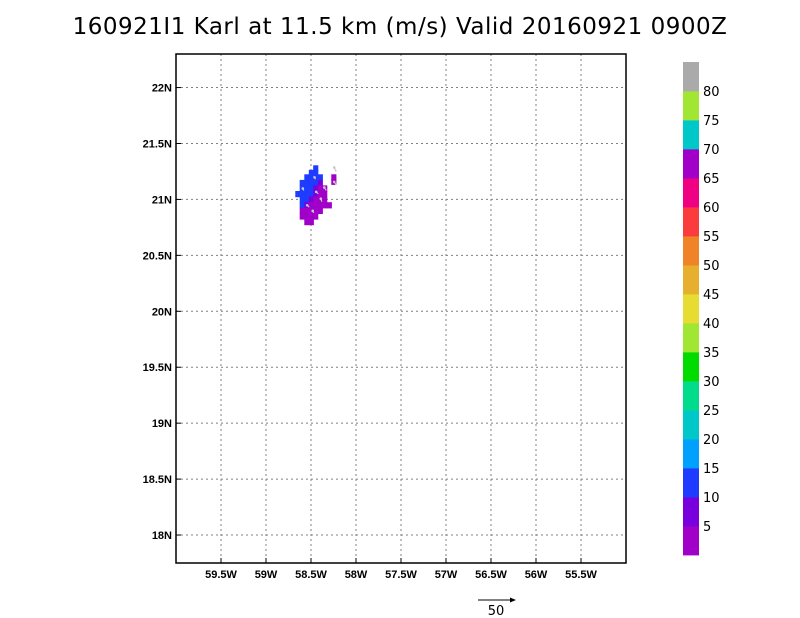 This screenshot has width=800, height=618. Describe the element at coordinates (701, 309) in the screenshot. I see `colorbar: 5 10 15 20 25 30 35 40 45 50 55 60 65 70 75 80` at that location.